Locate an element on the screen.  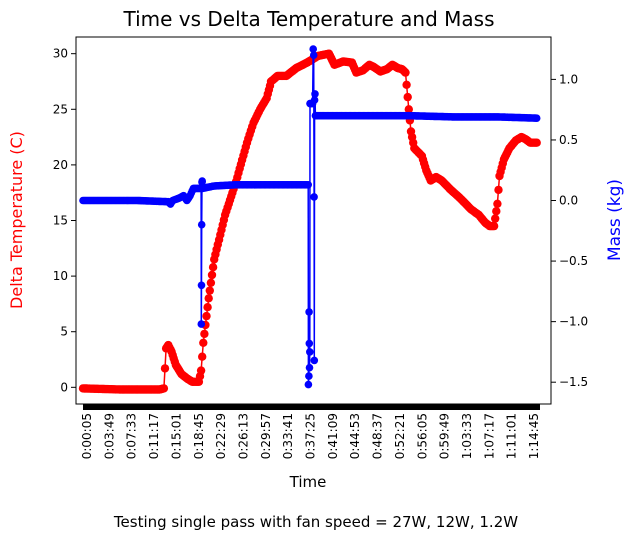
y-right-tick-label: −1.0 is located at coordinates (573, 322).